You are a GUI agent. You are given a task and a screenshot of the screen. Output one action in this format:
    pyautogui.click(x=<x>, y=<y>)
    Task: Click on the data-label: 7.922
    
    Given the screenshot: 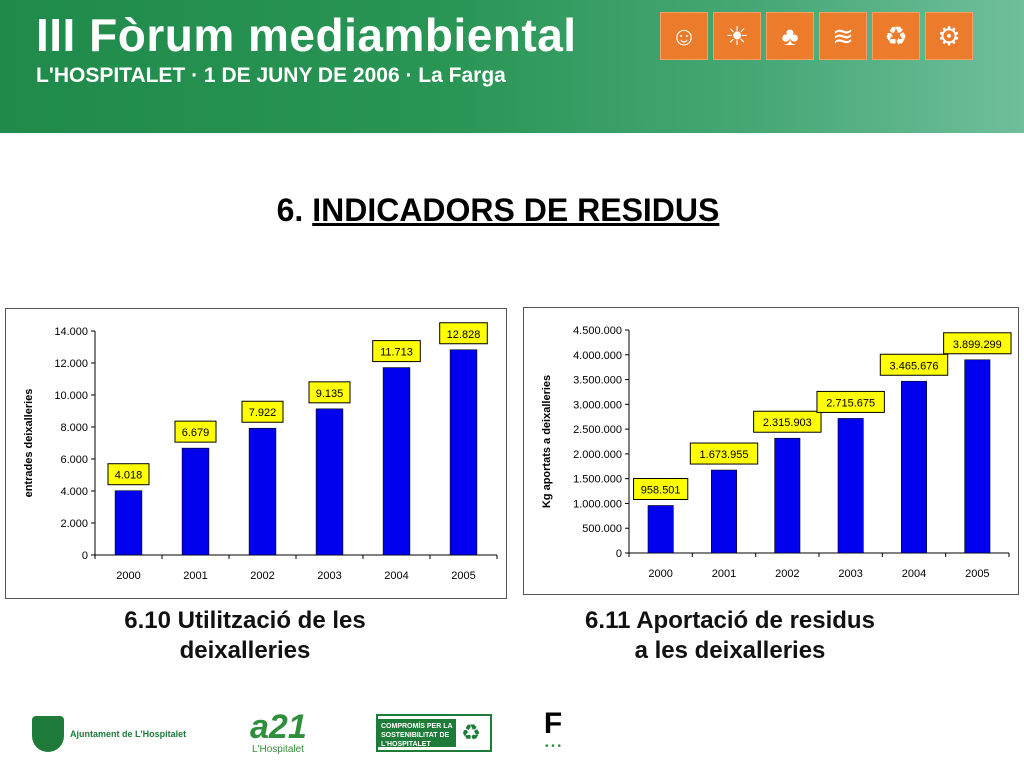 What is the action you would take?
    pyautogui.click(x=263, y=413)
    